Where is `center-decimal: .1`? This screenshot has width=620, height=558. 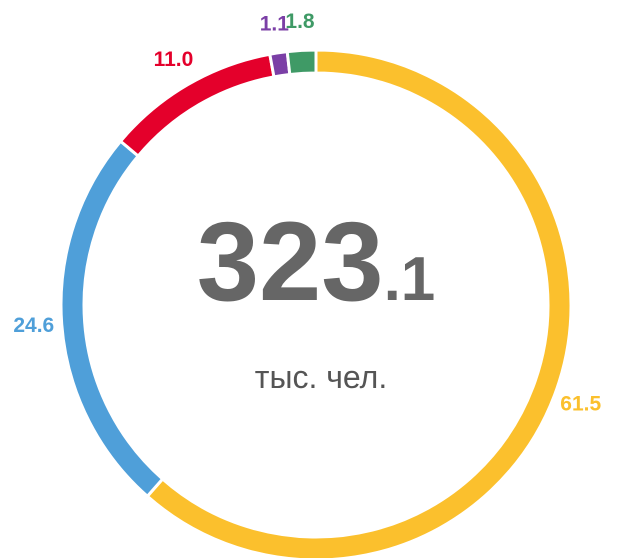 center-decimal: .1 is located at coordinates (410, 279).